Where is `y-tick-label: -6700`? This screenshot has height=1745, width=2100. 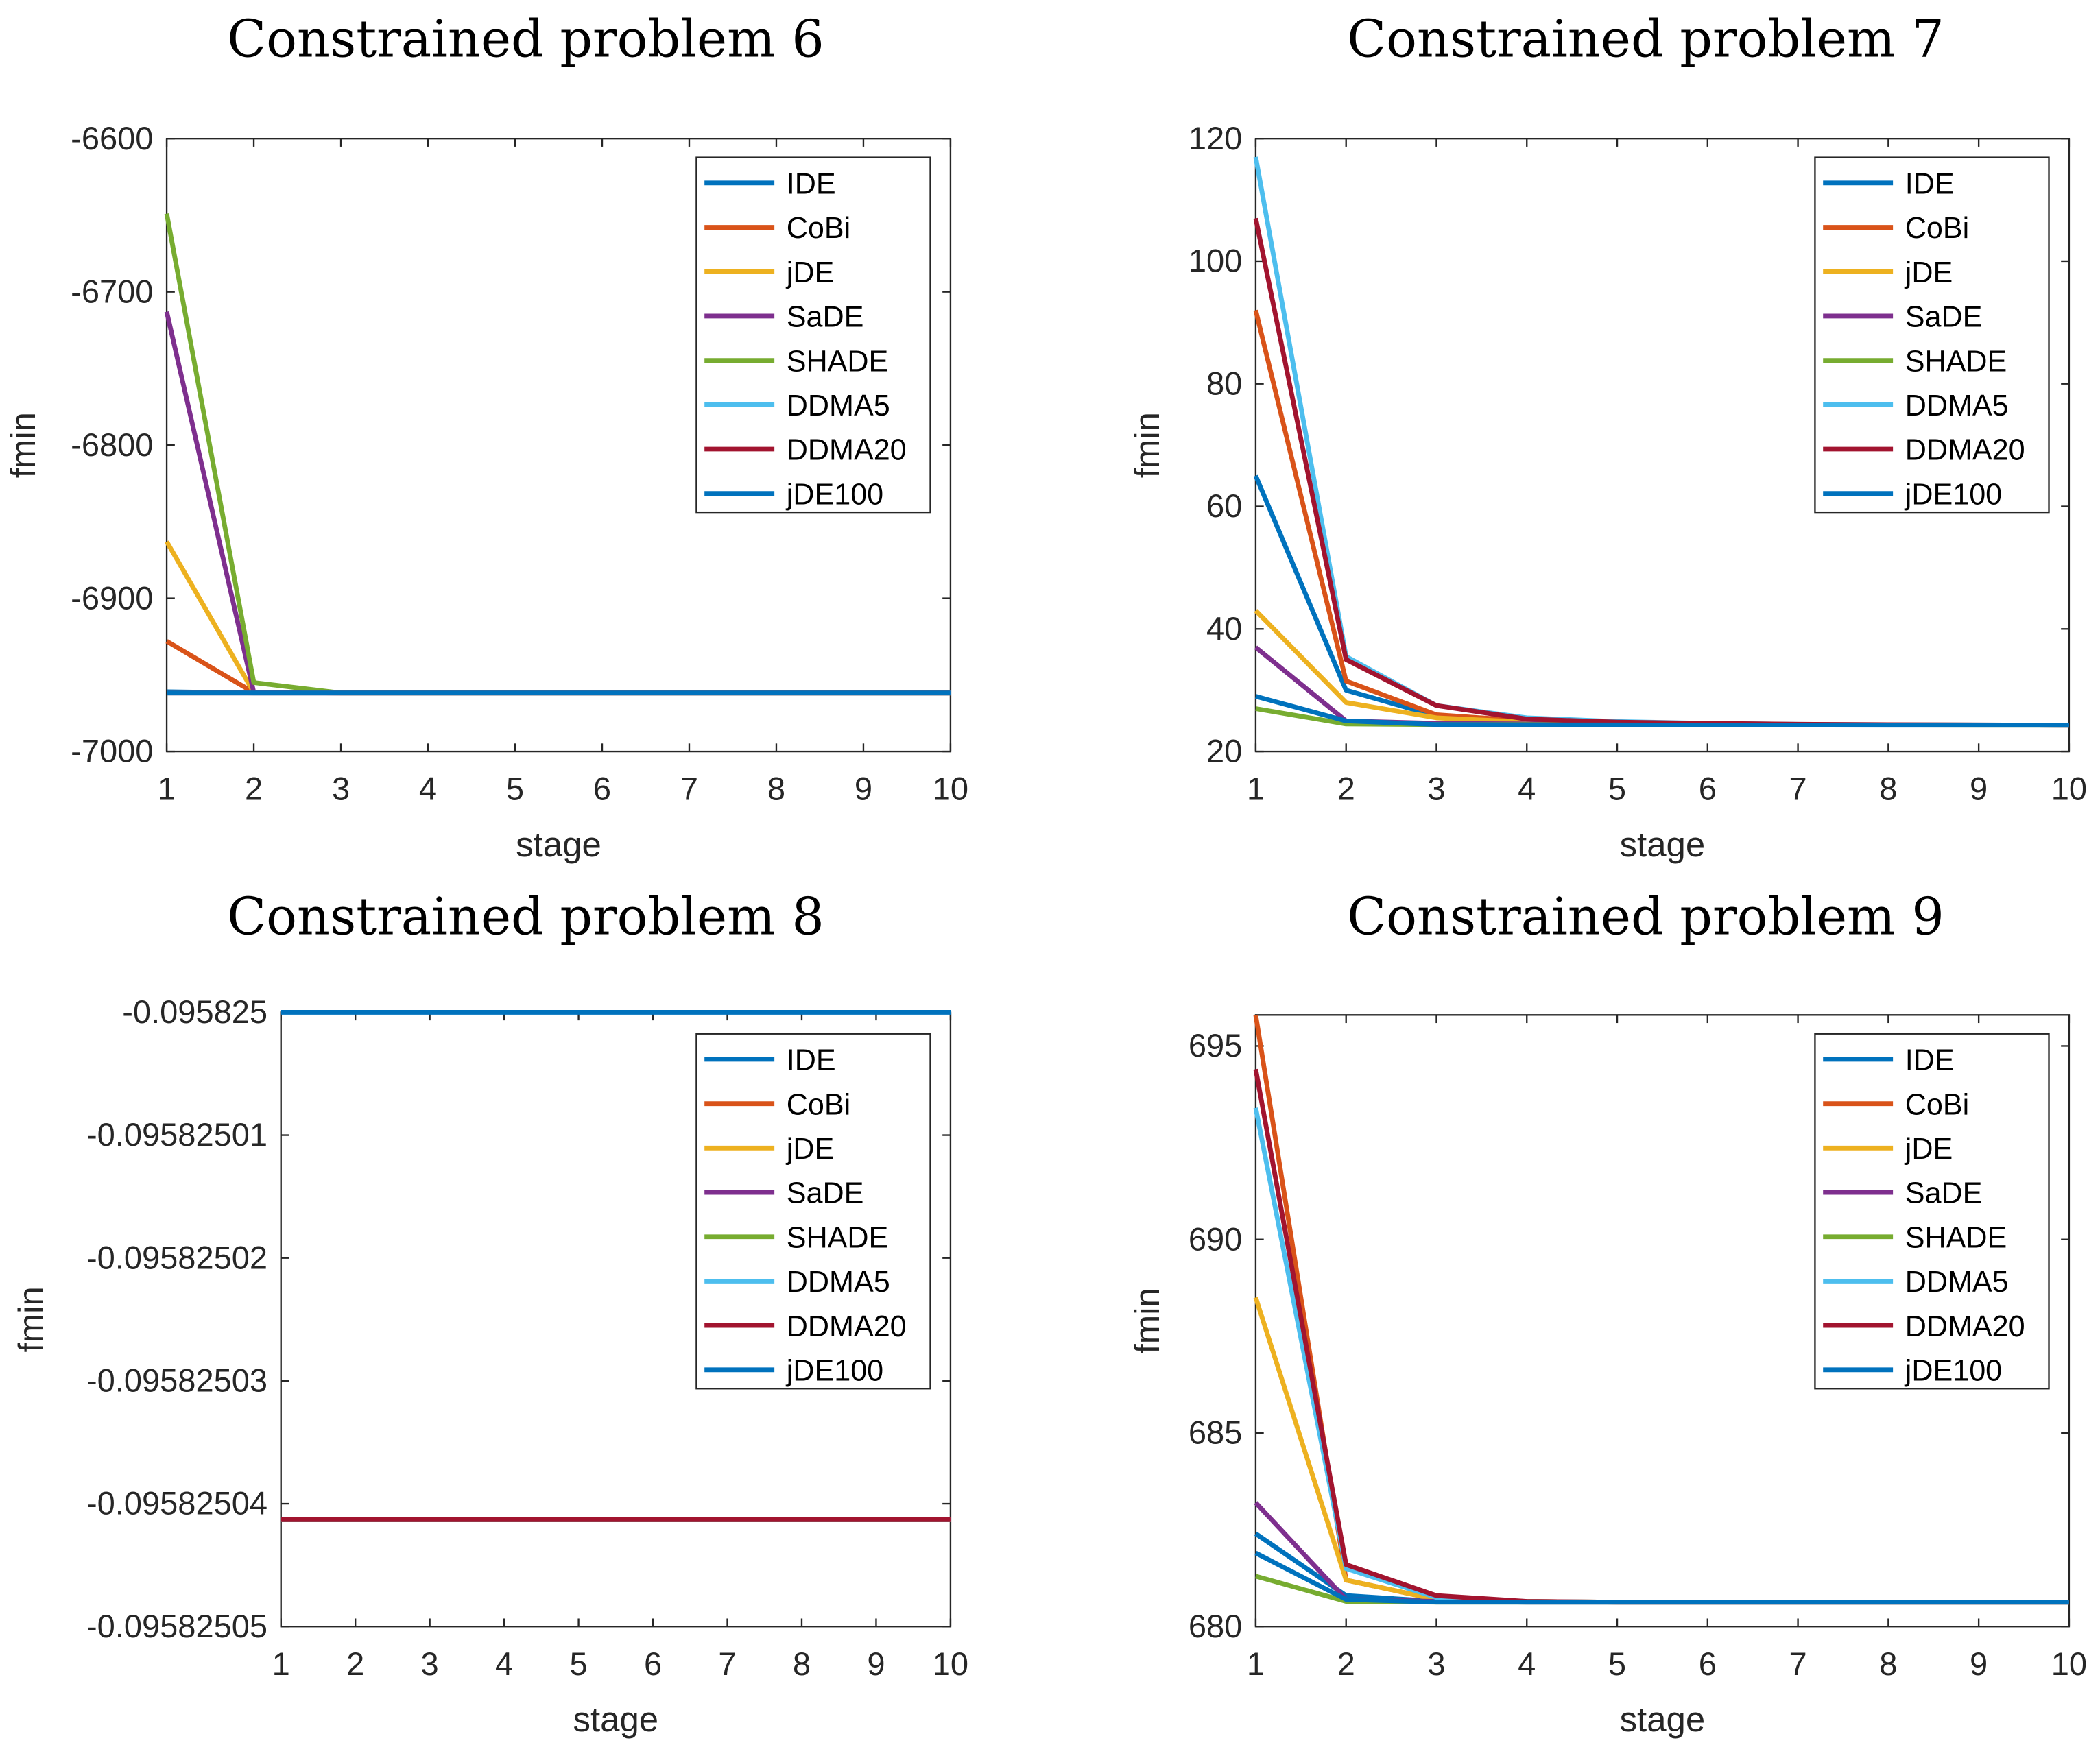
y-tick-label: -6700 is located at coordinates (112, 291).